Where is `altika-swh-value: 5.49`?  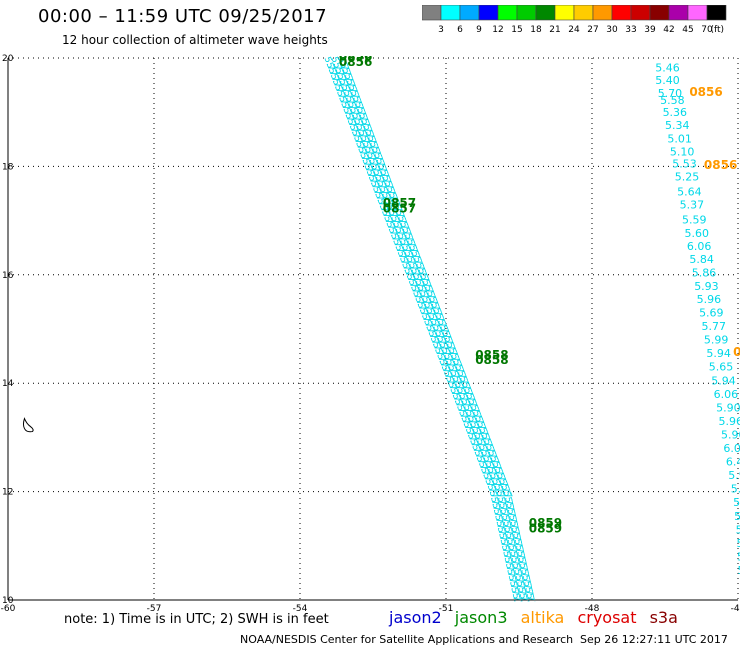 altika-swh-value: 5.49 is located at coordinates (736, 502).